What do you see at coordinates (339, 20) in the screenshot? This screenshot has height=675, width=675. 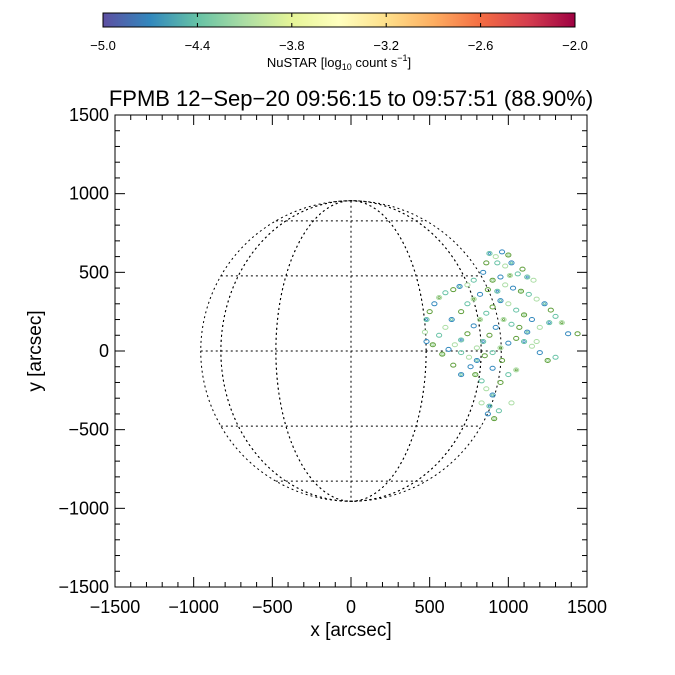 I see `colorbar-gradient` at bounding box center [339, 20].